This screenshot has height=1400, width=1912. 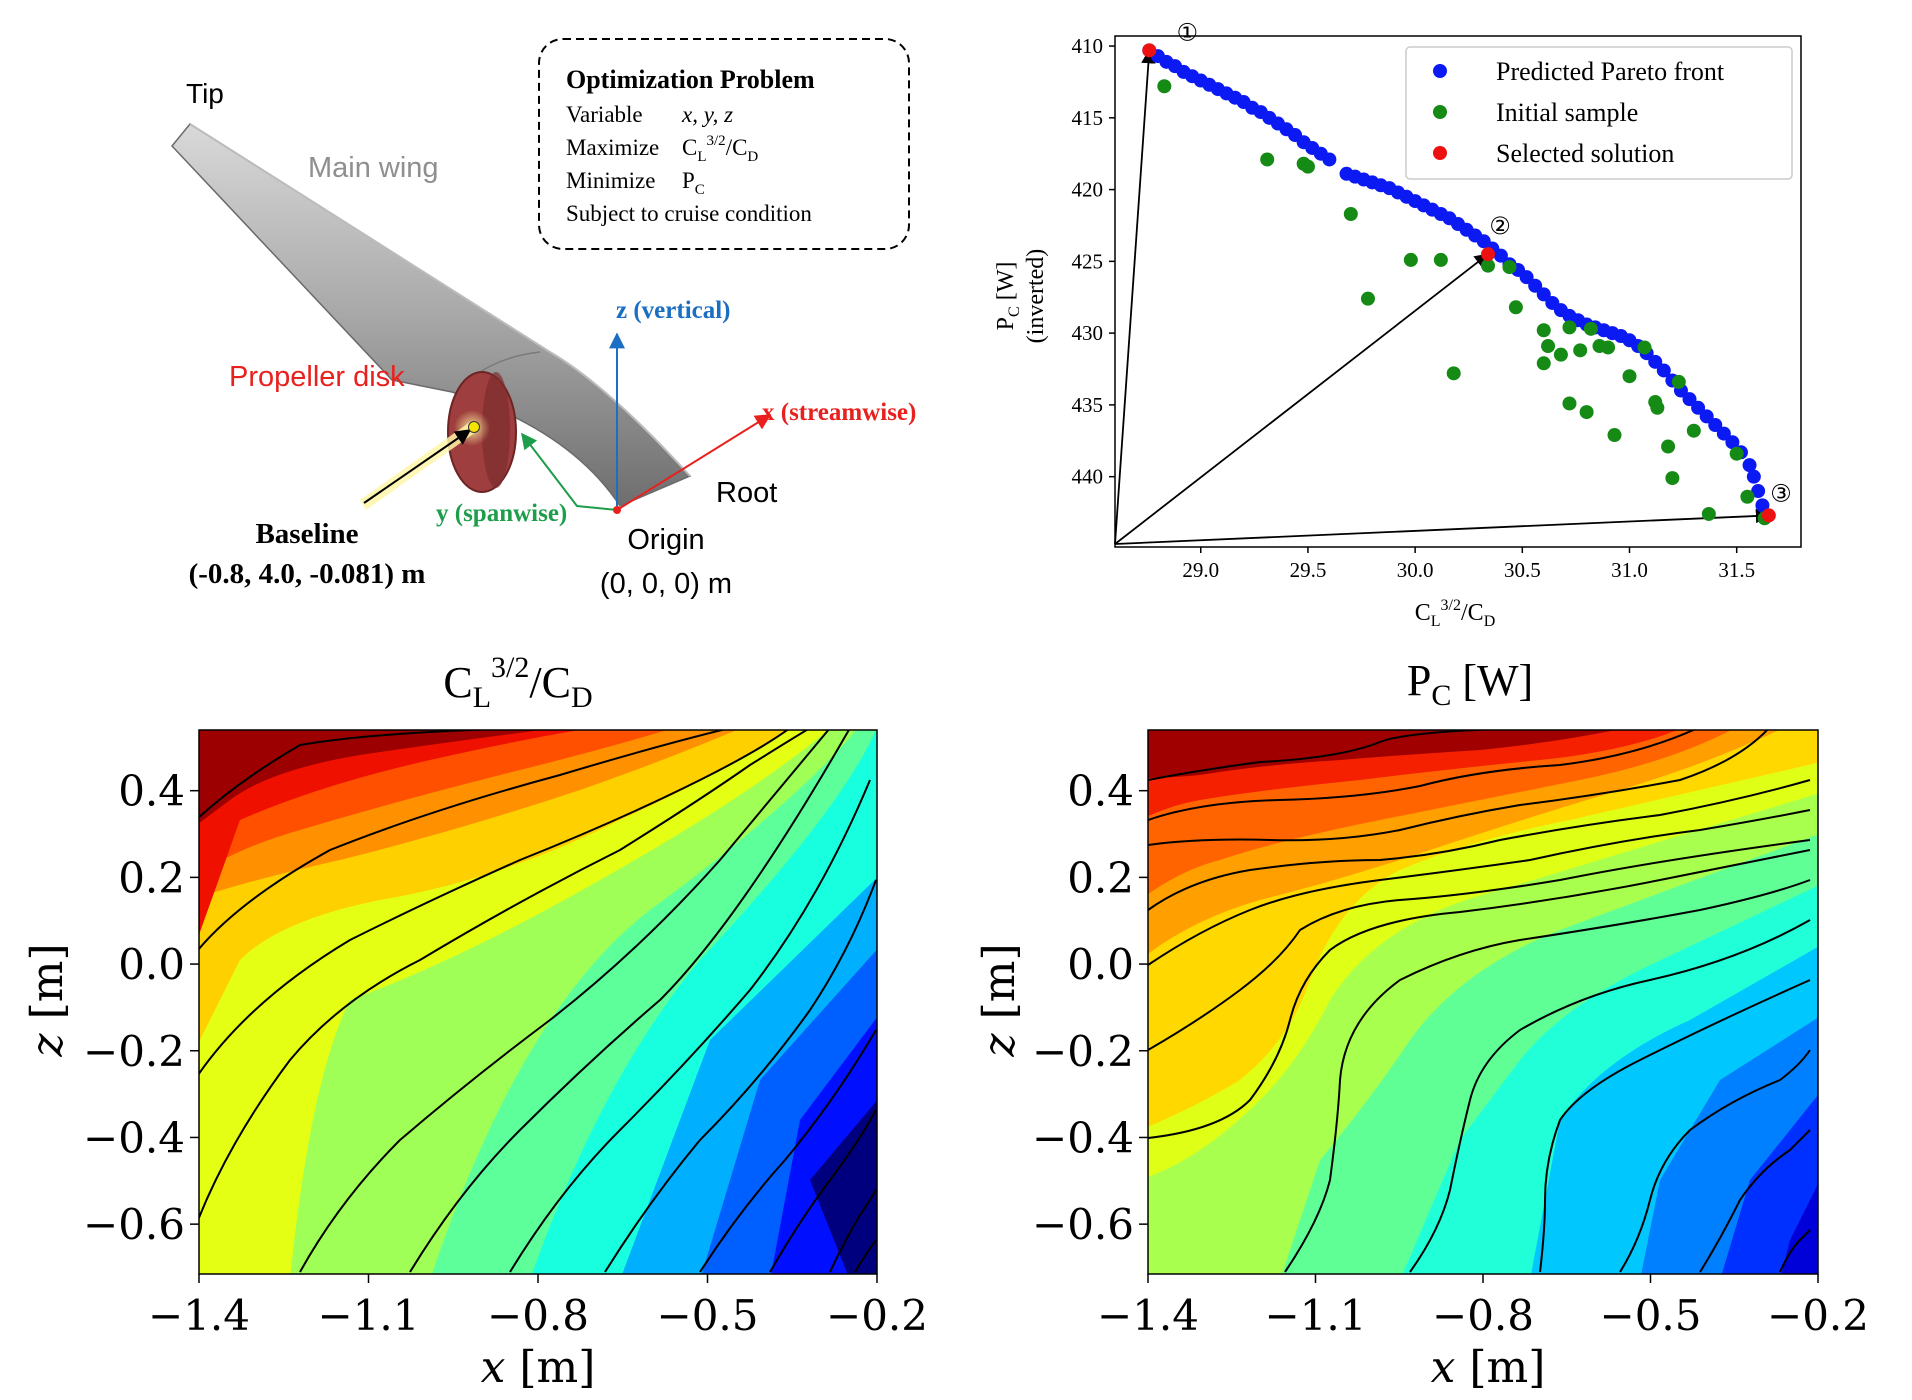 I want to click on legend-label-selected: Selected solution, so click(x=1585, y=153).